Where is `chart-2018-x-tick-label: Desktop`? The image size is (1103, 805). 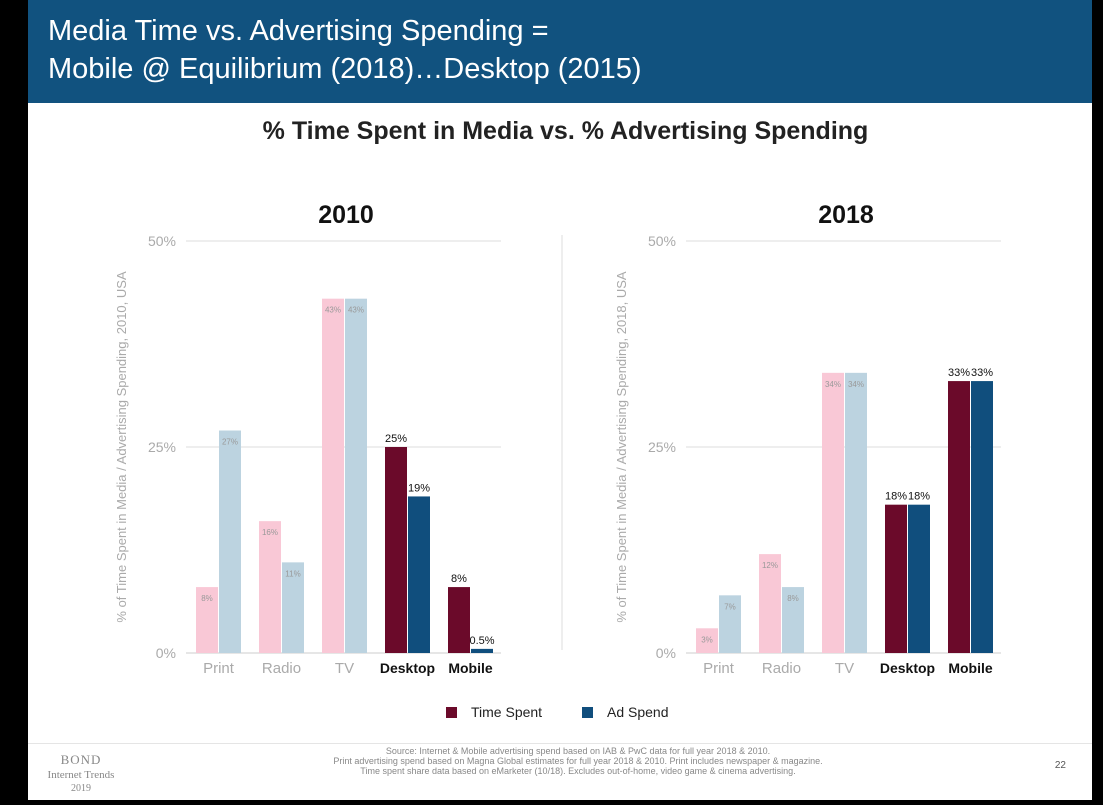
chart-2018-x-tick-label: Desktop is located at coordinates (907, 668).